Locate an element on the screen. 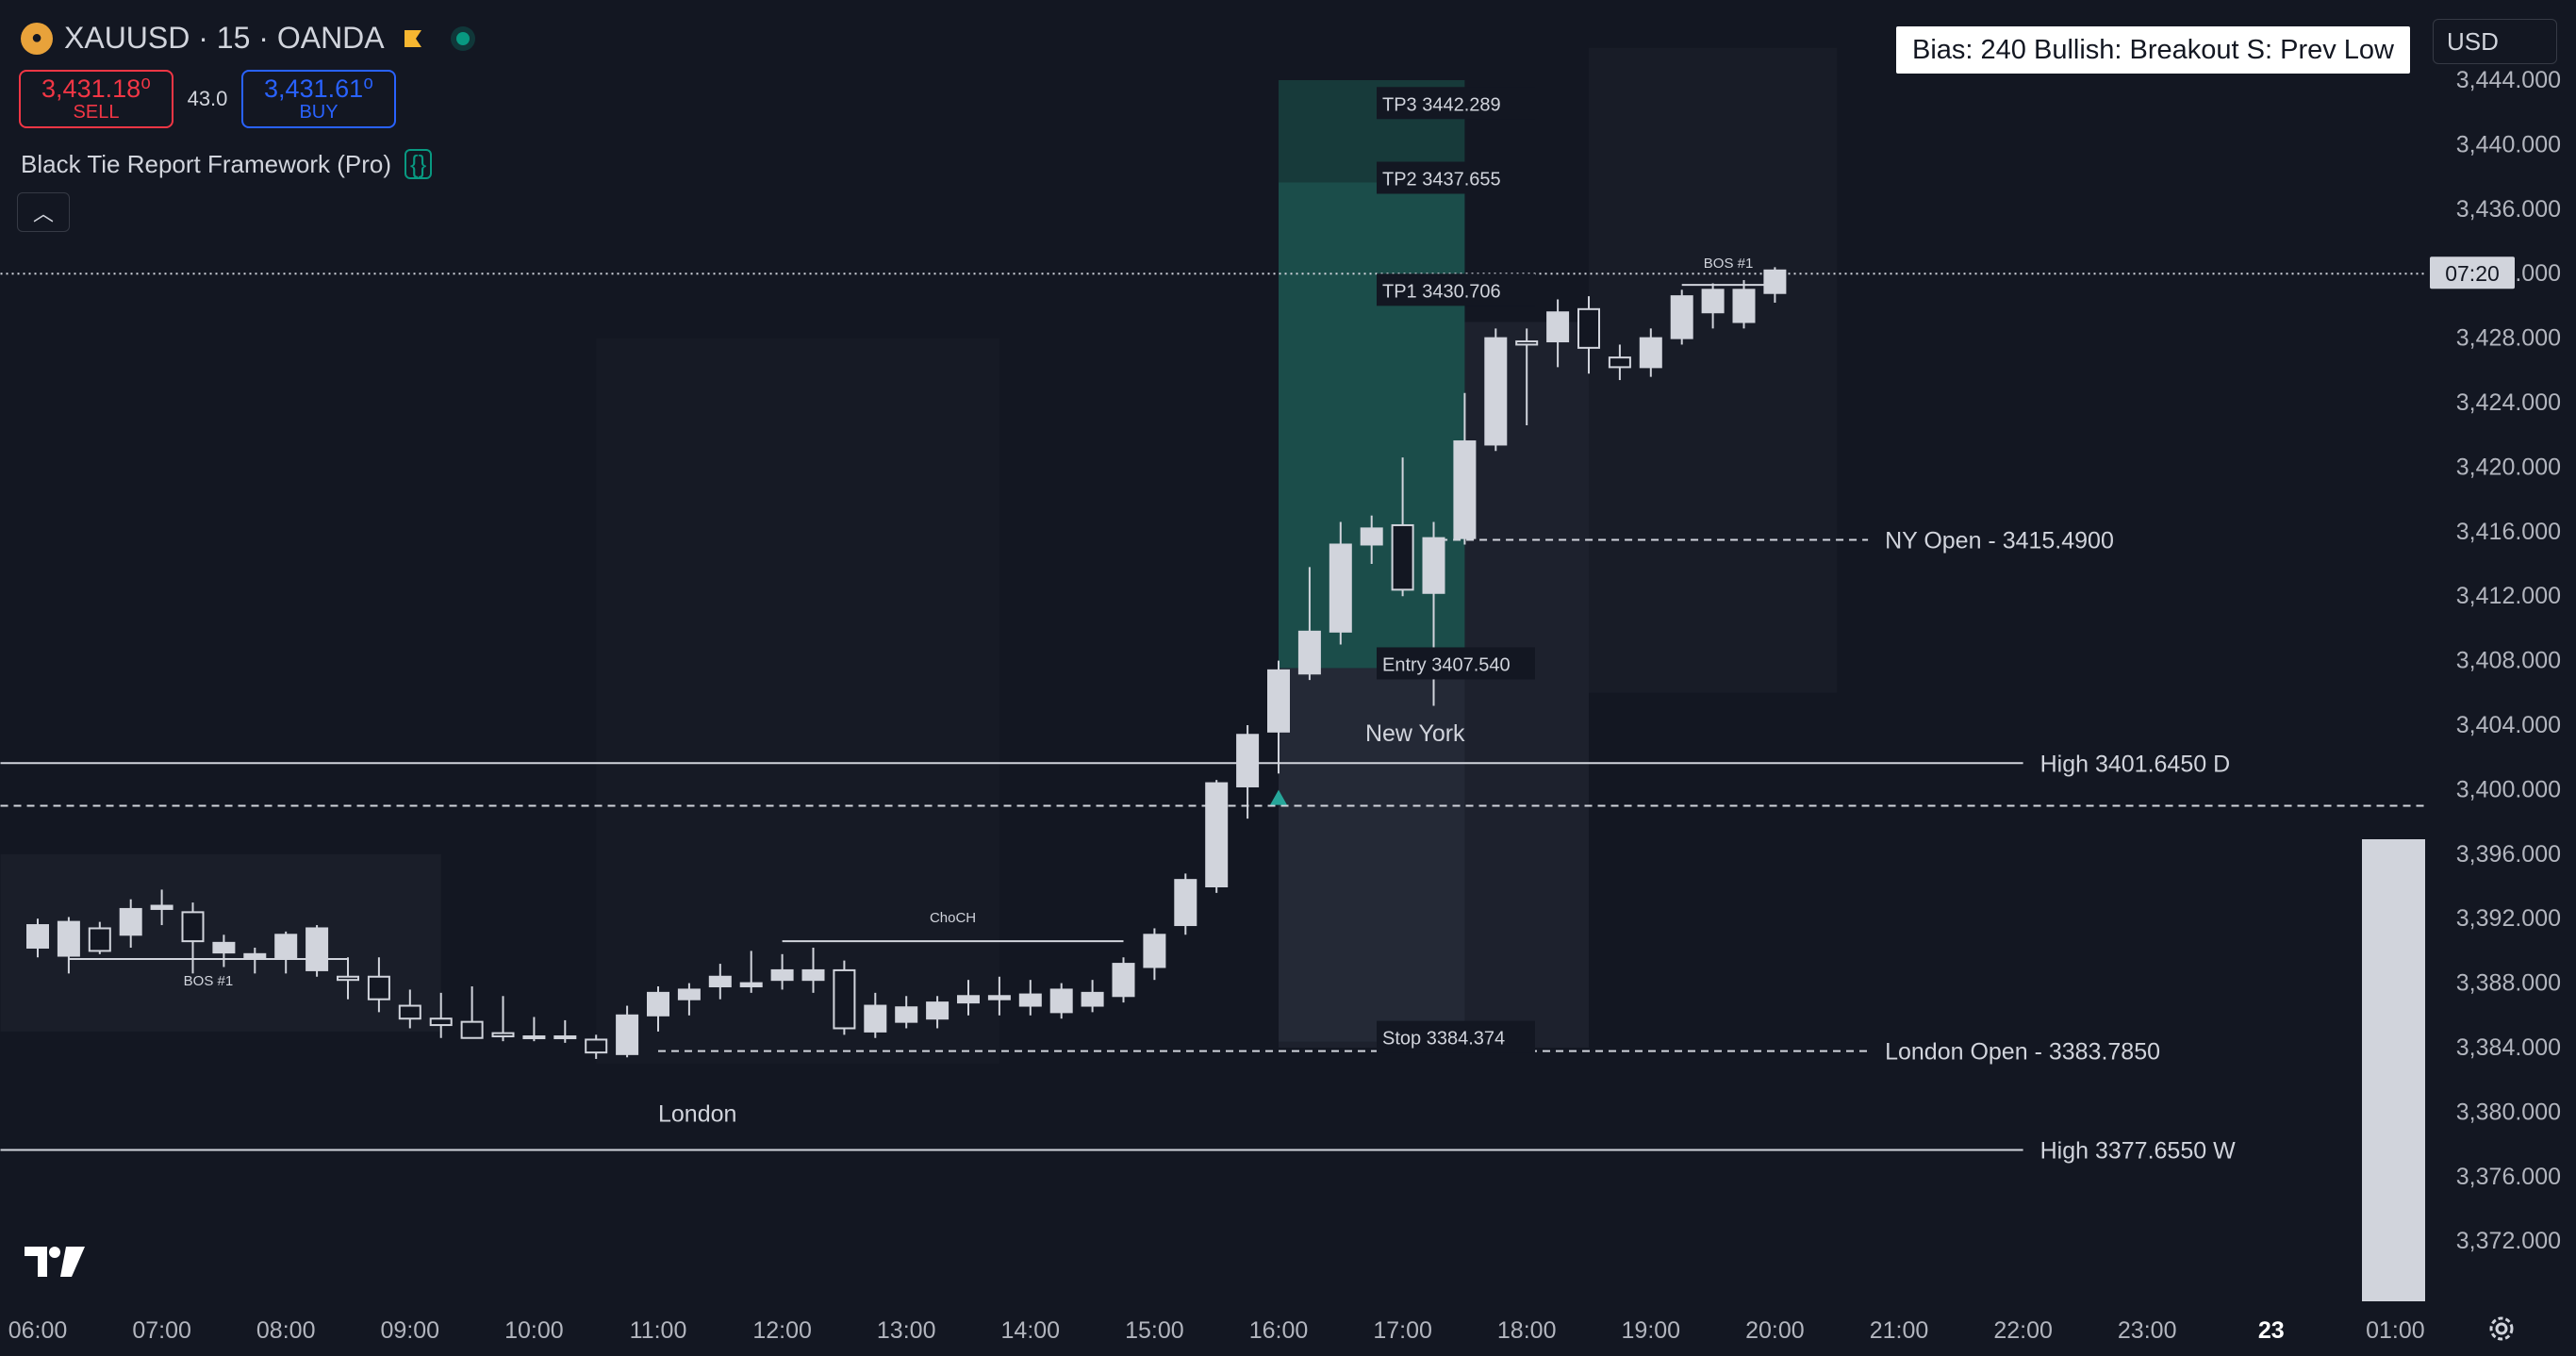 This screenshot has height=1356, width=2576. x-tick-14: 20:00 is located at coordinates (1775, 1330).